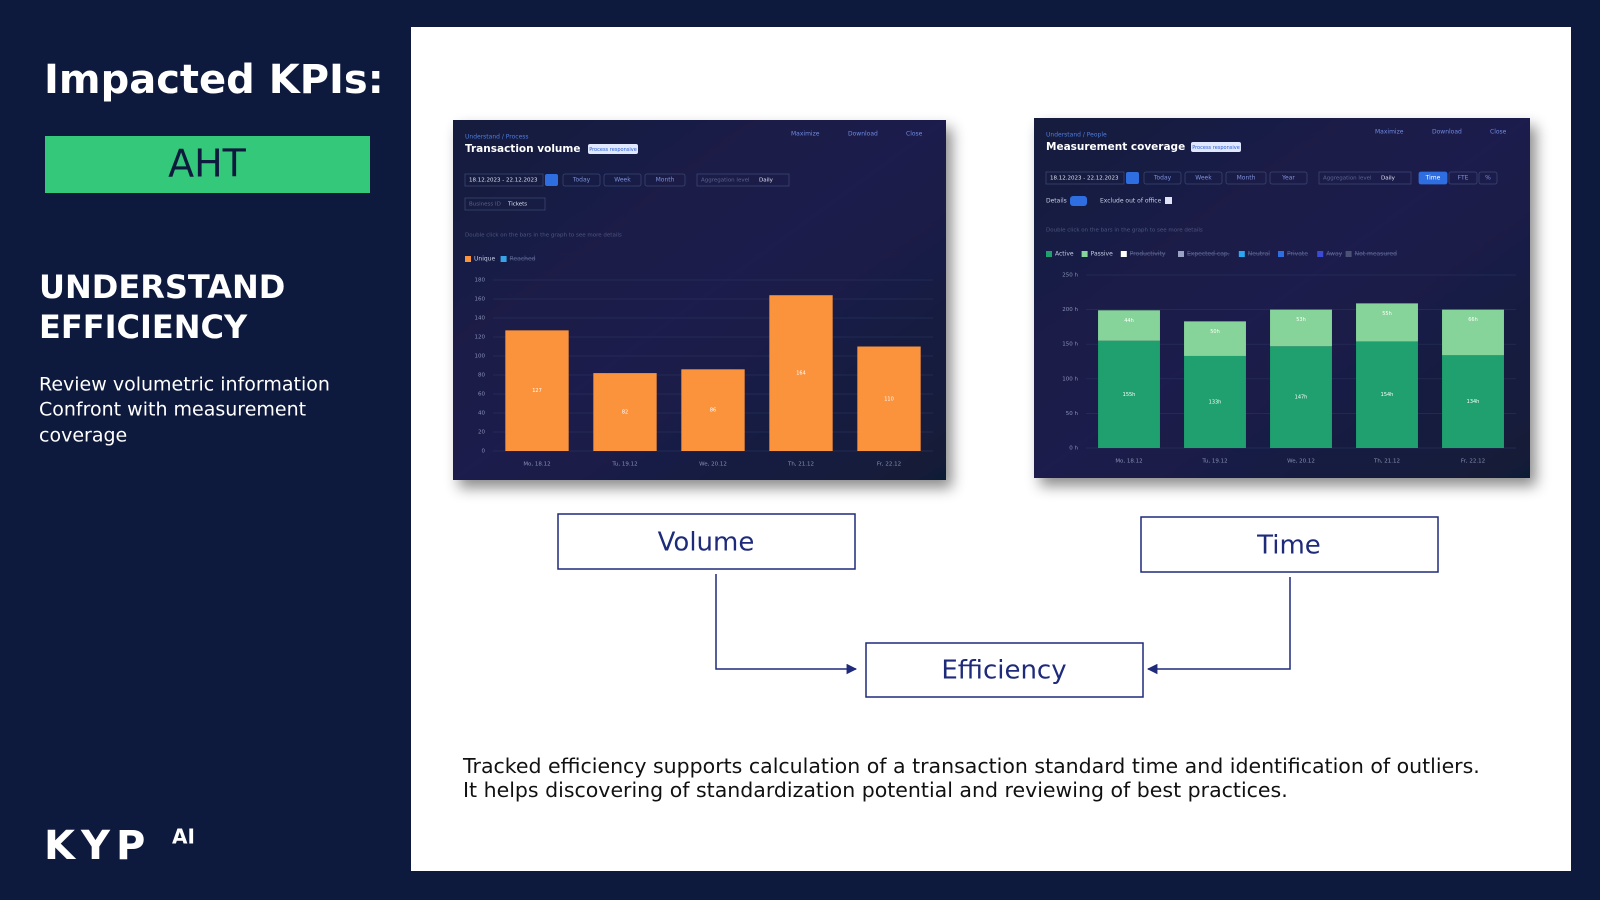 The width and height of the screenshot is (1600, 900). Describe the element at coordinates (1064, 254) in the screenshot. I see `legend-label: Active` at that location.